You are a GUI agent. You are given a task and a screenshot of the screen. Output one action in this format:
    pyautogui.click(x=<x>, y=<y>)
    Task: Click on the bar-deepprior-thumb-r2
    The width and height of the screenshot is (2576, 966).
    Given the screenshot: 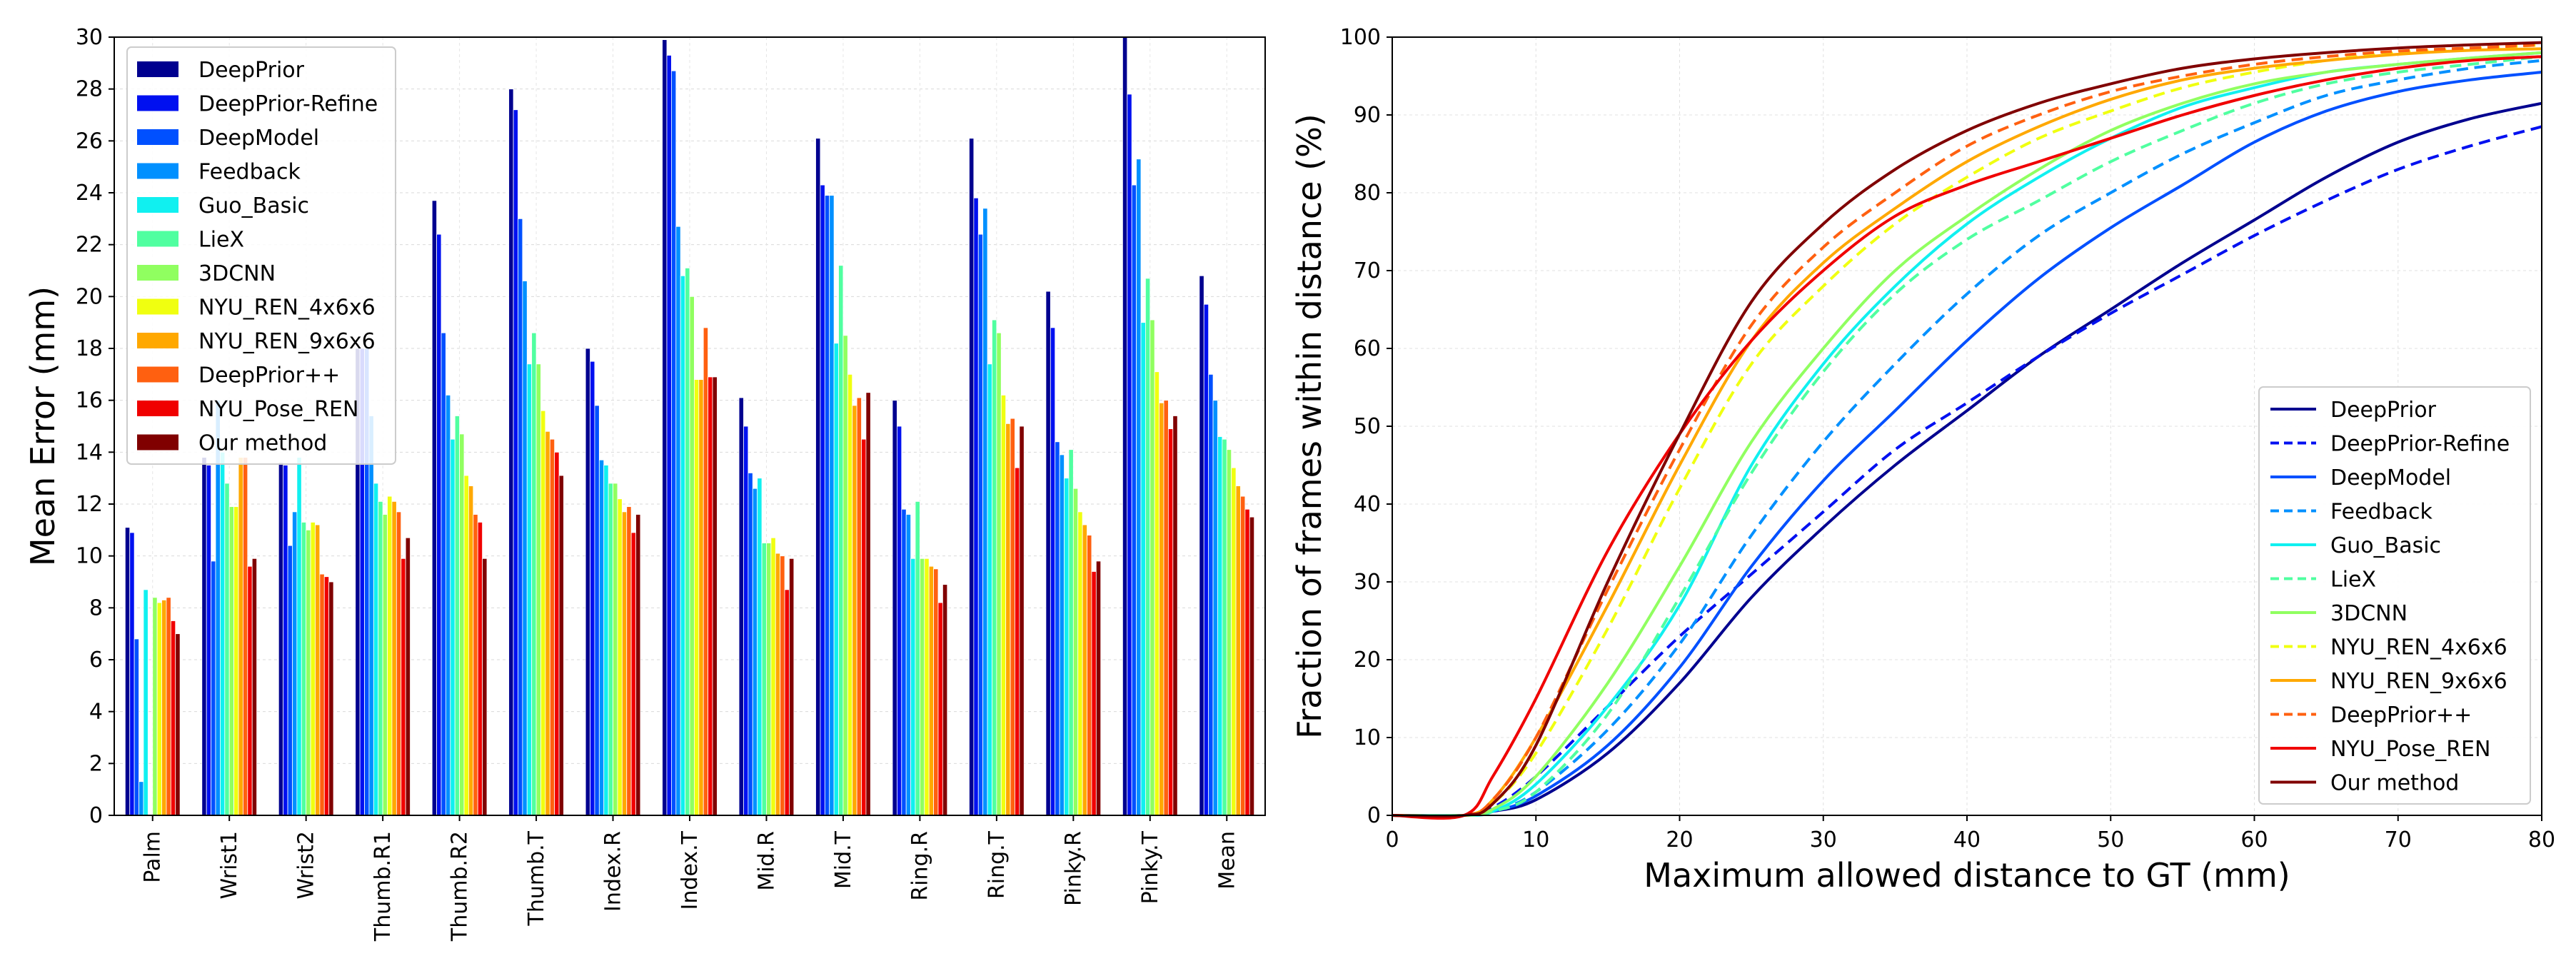 What is the action you would take?
    pyautogui.click(x=435, y=508)
    